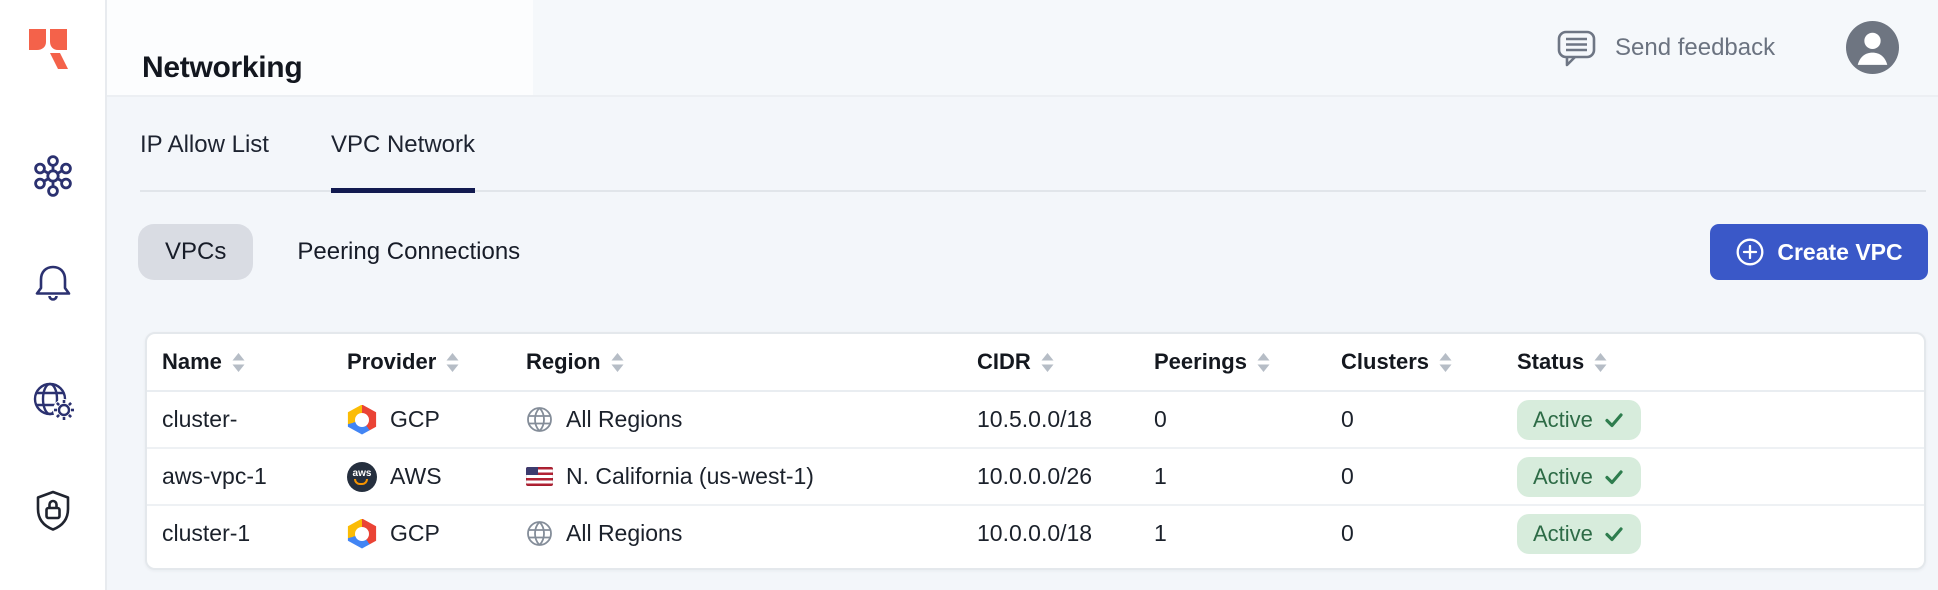 This screenshot has width=1938, height=590. I want to click on cidr-value: 10.0.0.0/18, so click(1035, 533).